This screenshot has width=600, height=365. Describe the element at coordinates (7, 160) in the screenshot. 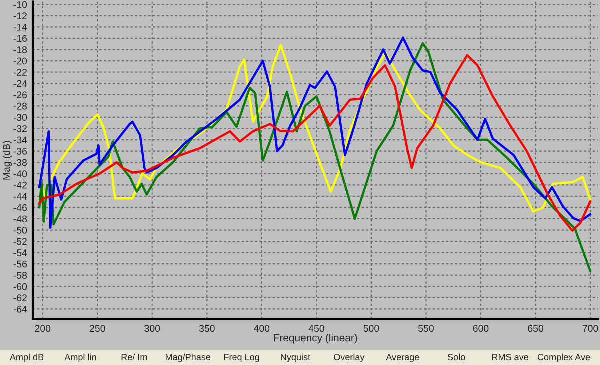

I see `y-axis-title: Mag (dB)` at that location.